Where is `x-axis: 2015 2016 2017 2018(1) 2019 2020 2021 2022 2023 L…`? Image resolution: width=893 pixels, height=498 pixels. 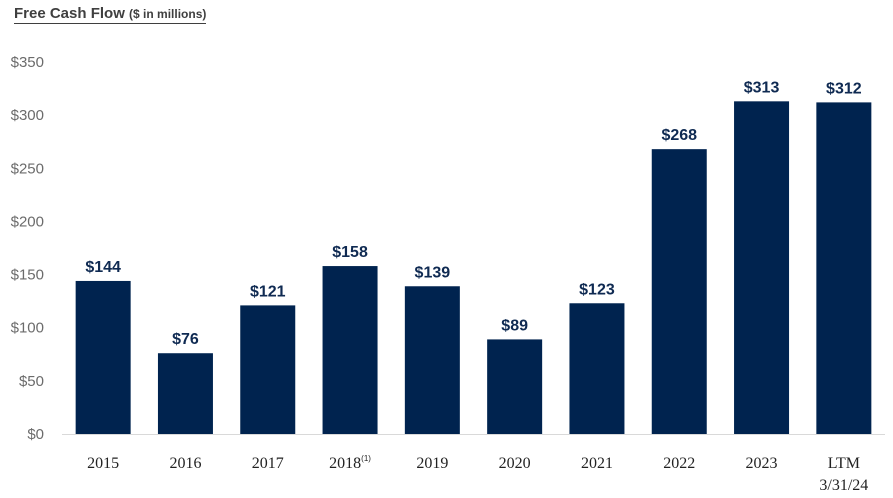 x-axis: 2015 2016 2017 2018(1) 2019 2020 2021 2022 2023 L… is located at coordinates (477, 474).